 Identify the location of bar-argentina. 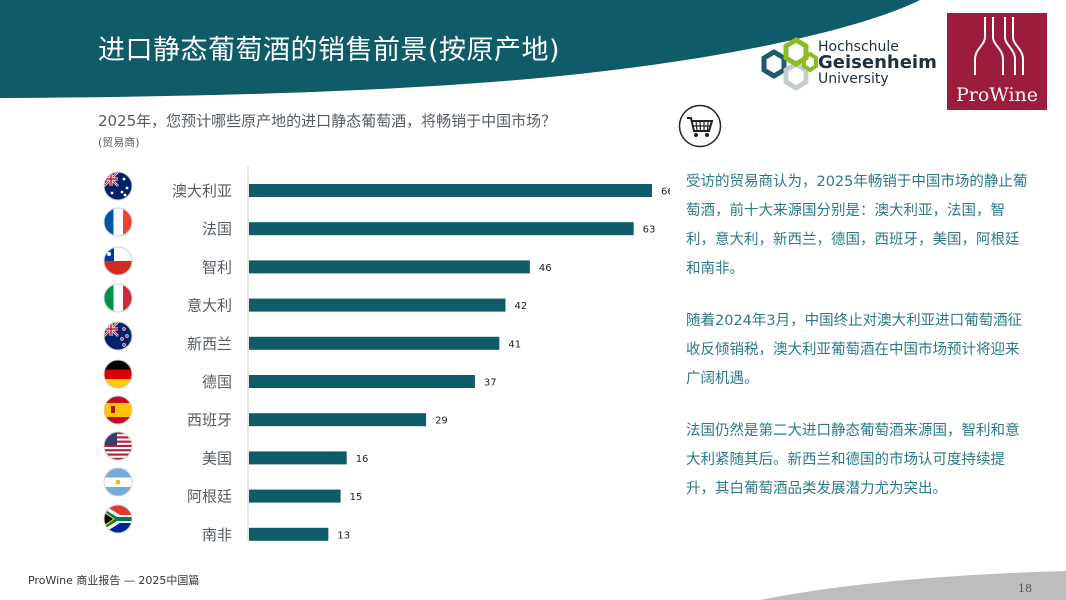
(295, 496).